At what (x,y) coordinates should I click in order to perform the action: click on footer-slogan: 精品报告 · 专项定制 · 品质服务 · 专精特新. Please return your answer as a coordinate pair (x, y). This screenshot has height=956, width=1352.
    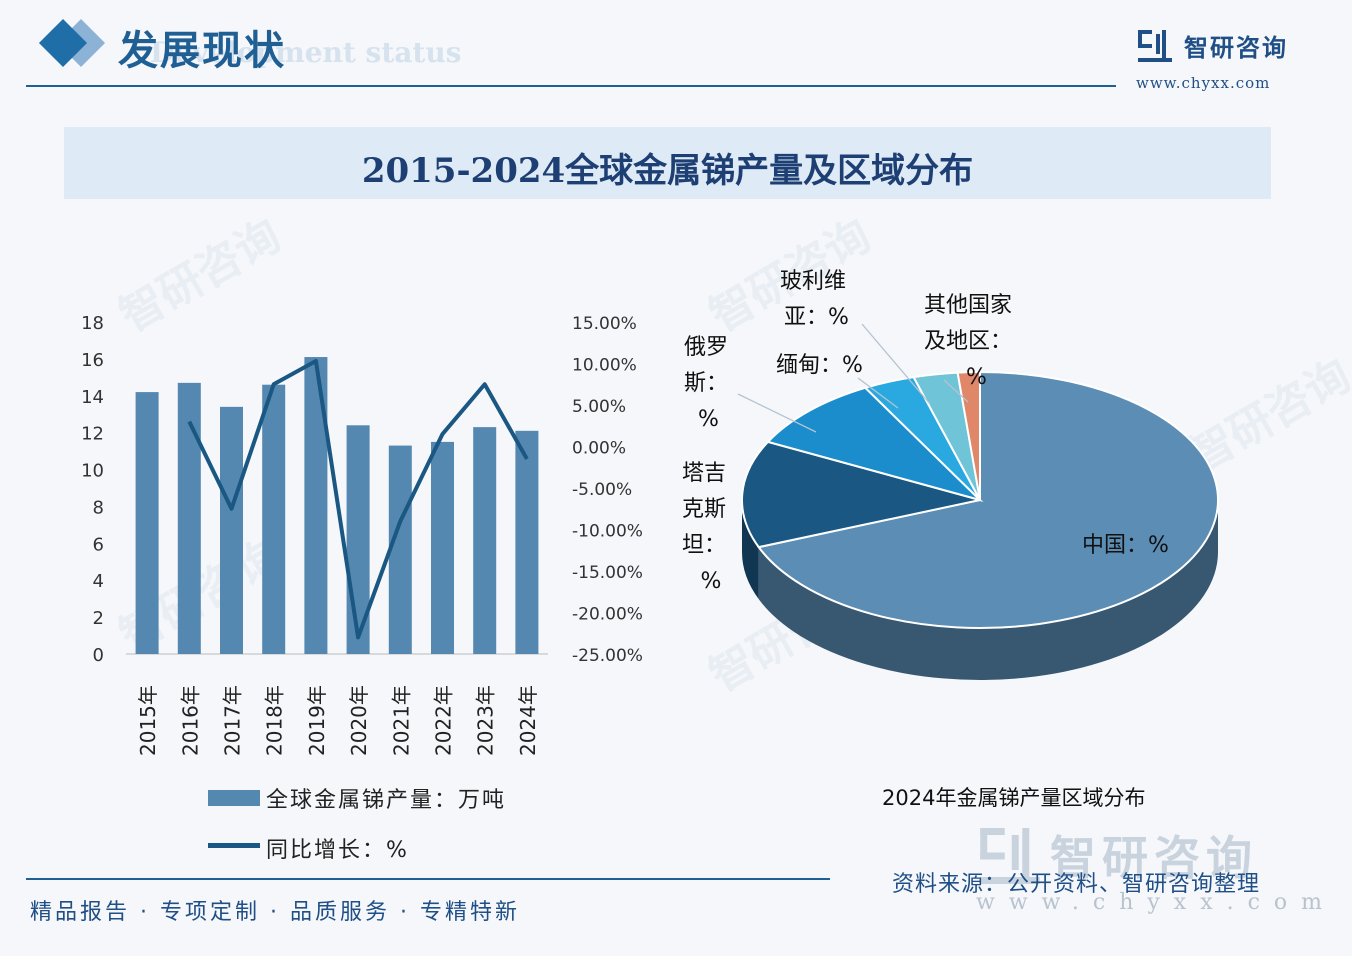
    Looking at the image, I should click on (275, 912).